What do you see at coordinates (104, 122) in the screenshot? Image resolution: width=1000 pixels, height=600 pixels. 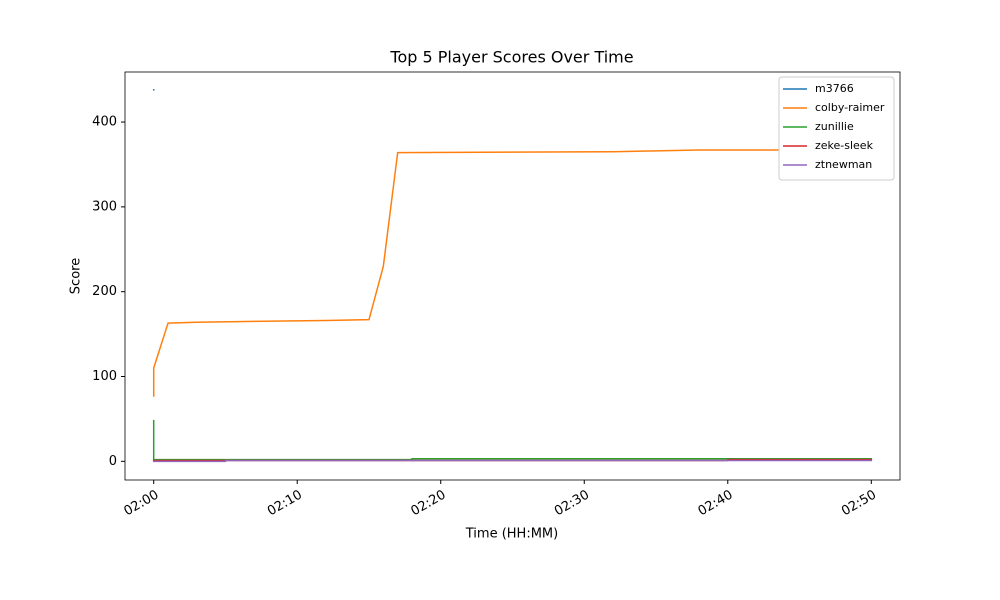 I see `y-tick-label: 400` at bounding box center [104, 122].